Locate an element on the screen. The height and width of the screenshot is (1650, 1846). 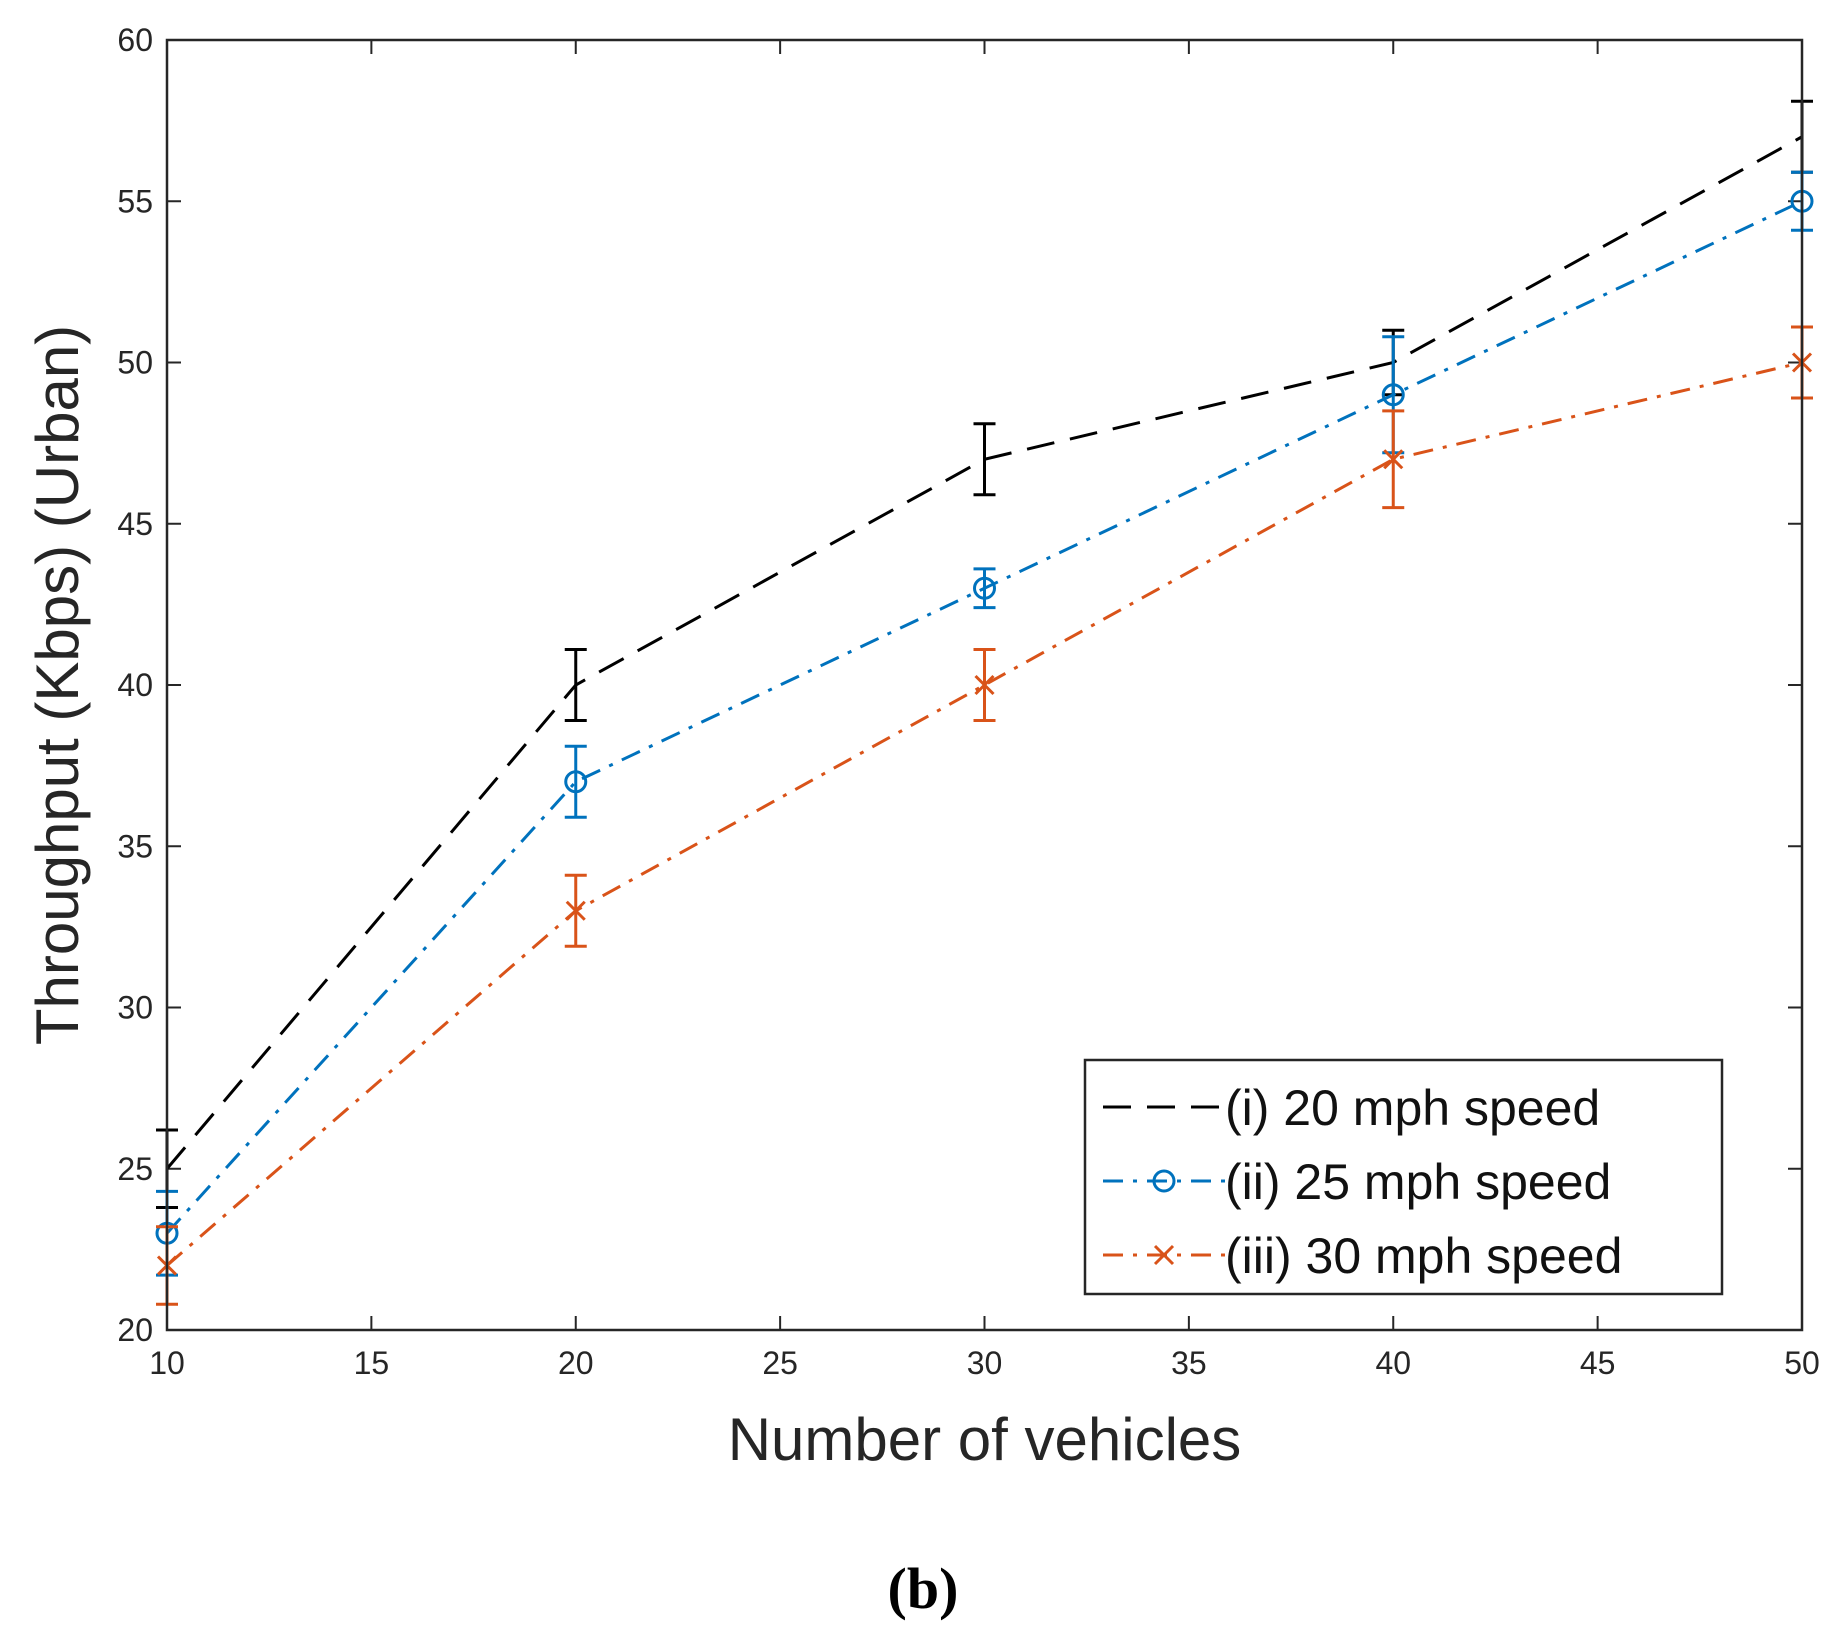
x-tick-label: 15 is located at coordinates (372, 1363).